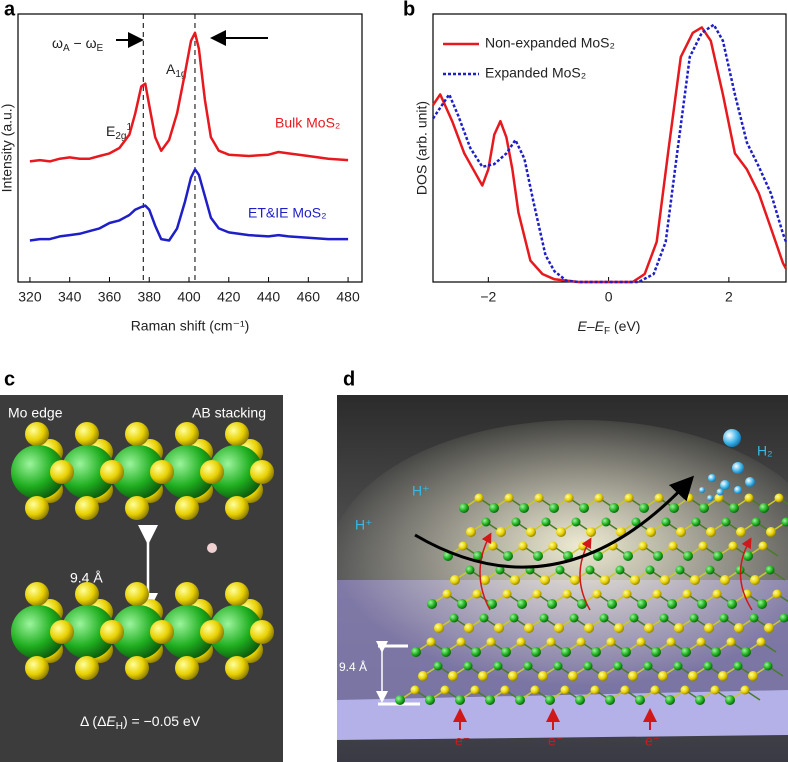 Image resolution: width=788 pixels, height=762 pixels. Describe the element at coordinates (229, 413) in the screenshot. I see `panel-text: AB stacking` at that location.